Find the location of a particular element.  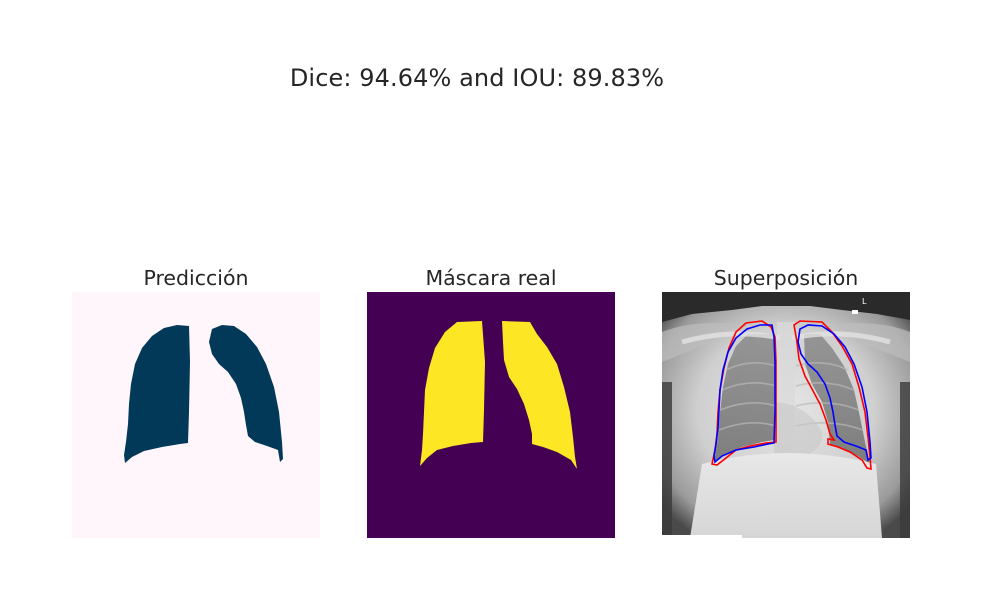

ground-truth-background is located at coordinates (491, 415).